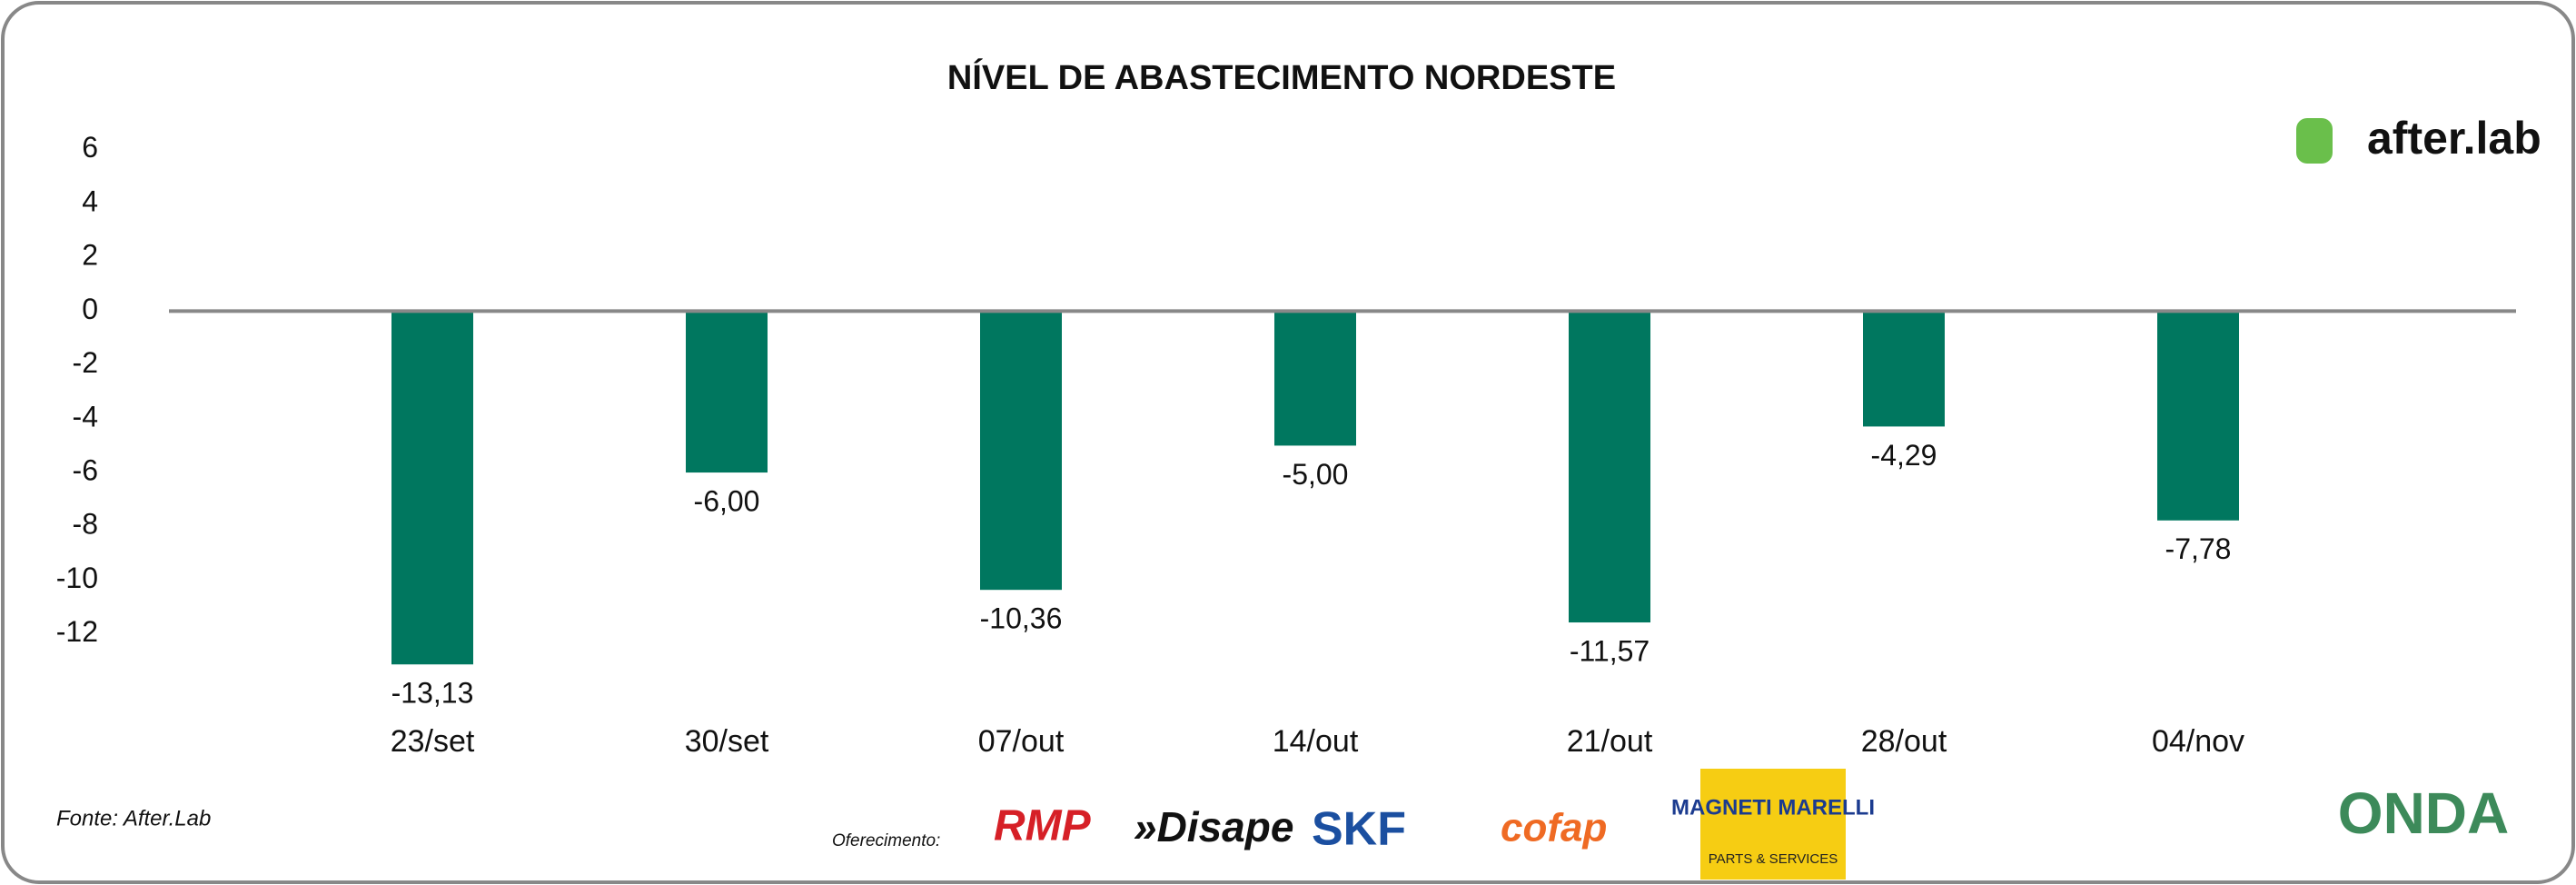 The width and height of the screenshot is (2576, 885). What do you see at coordinates (1904, 741) in the screenshot?
I see `x-tick-label: 28/out` at bounding box center [1904, 741].